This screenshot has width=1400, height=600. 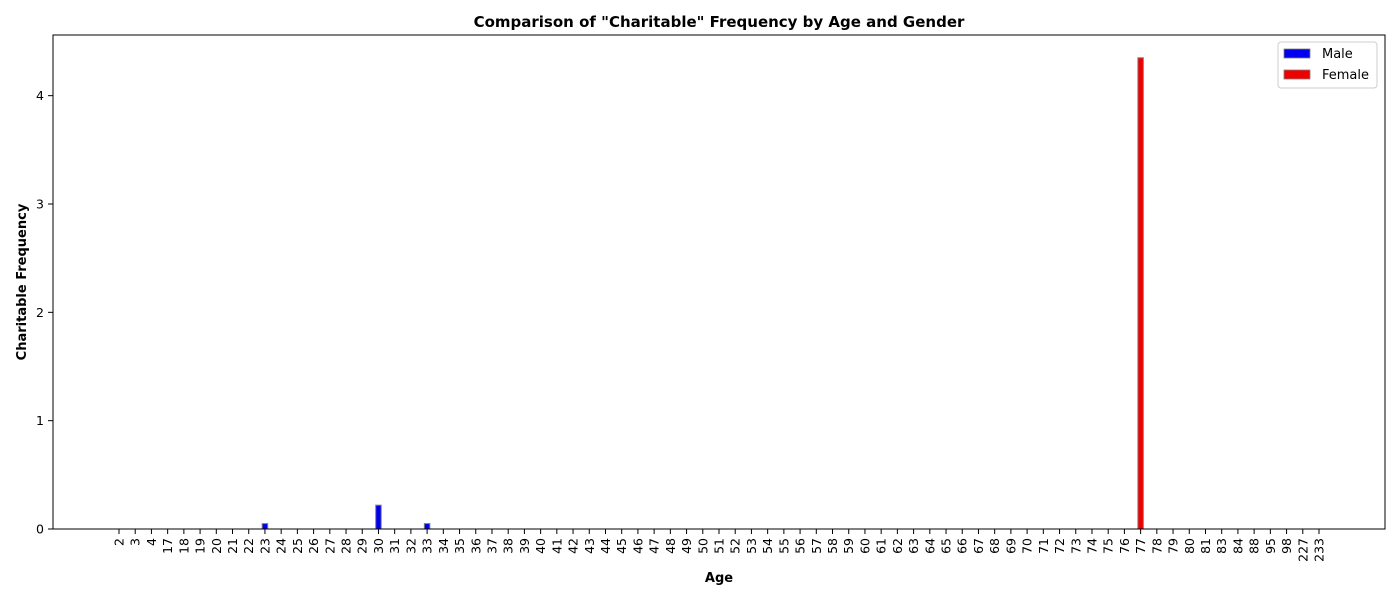 What do you see at coordinates (40, 95) in the screenshot?
I see `y-tick-label: 4` at bounding box center [40, 95].